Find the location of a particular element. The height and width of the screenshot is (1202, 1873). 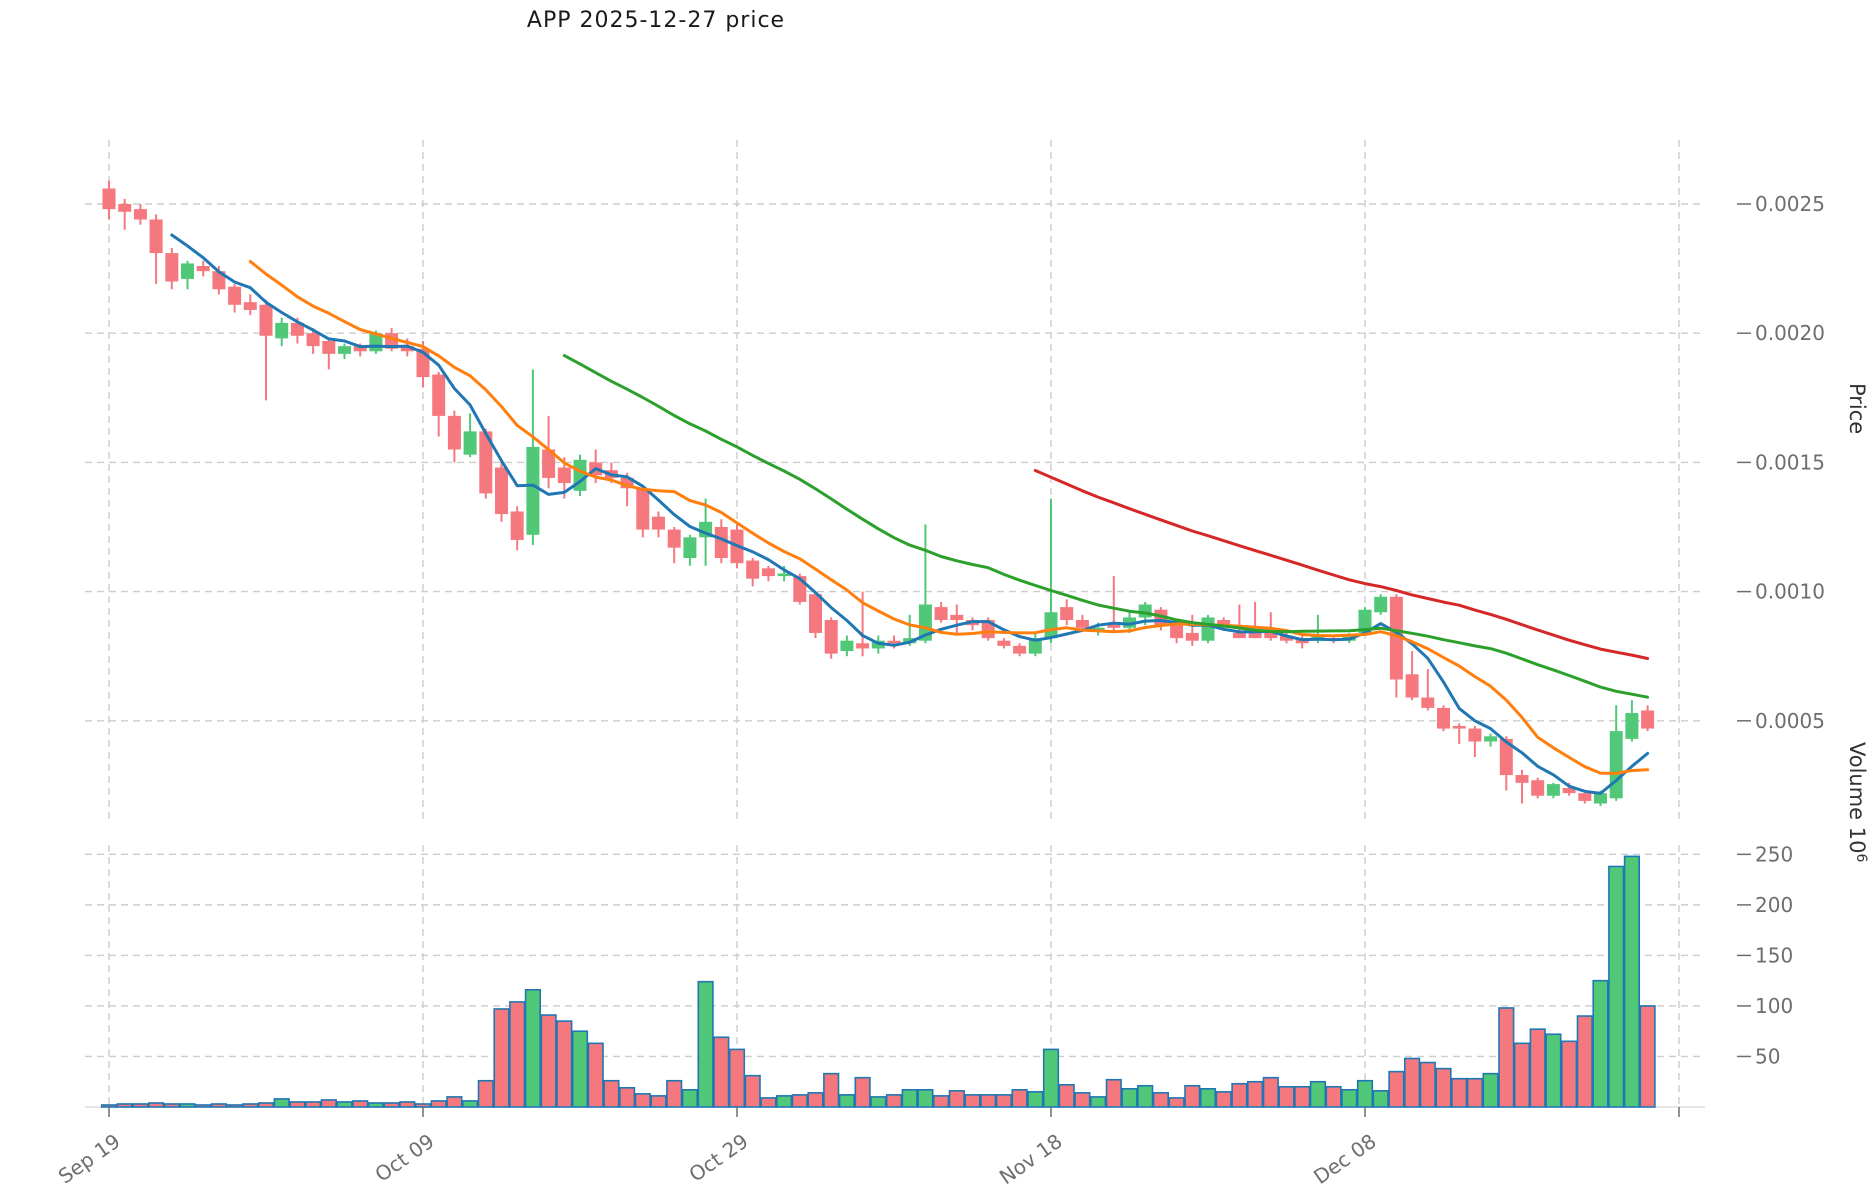

price-tick-label: 0.0025 is located at coordinates (1790, 204).